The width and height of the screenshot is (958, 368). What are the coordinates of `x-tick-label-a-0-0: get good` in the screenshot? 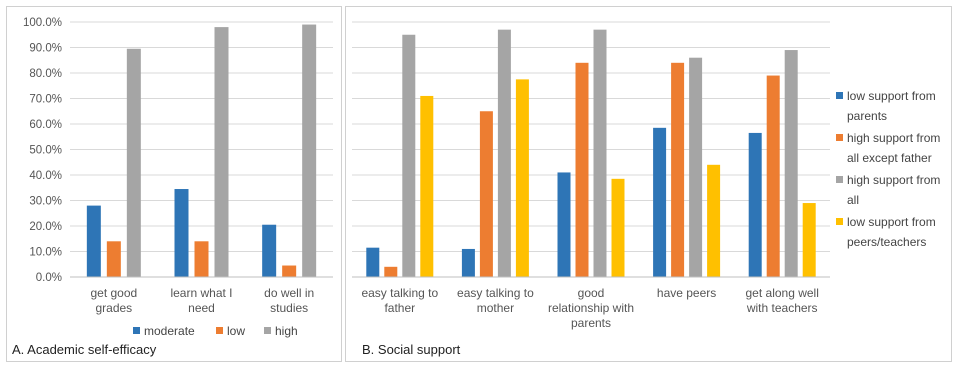 It's located at (113, 293).